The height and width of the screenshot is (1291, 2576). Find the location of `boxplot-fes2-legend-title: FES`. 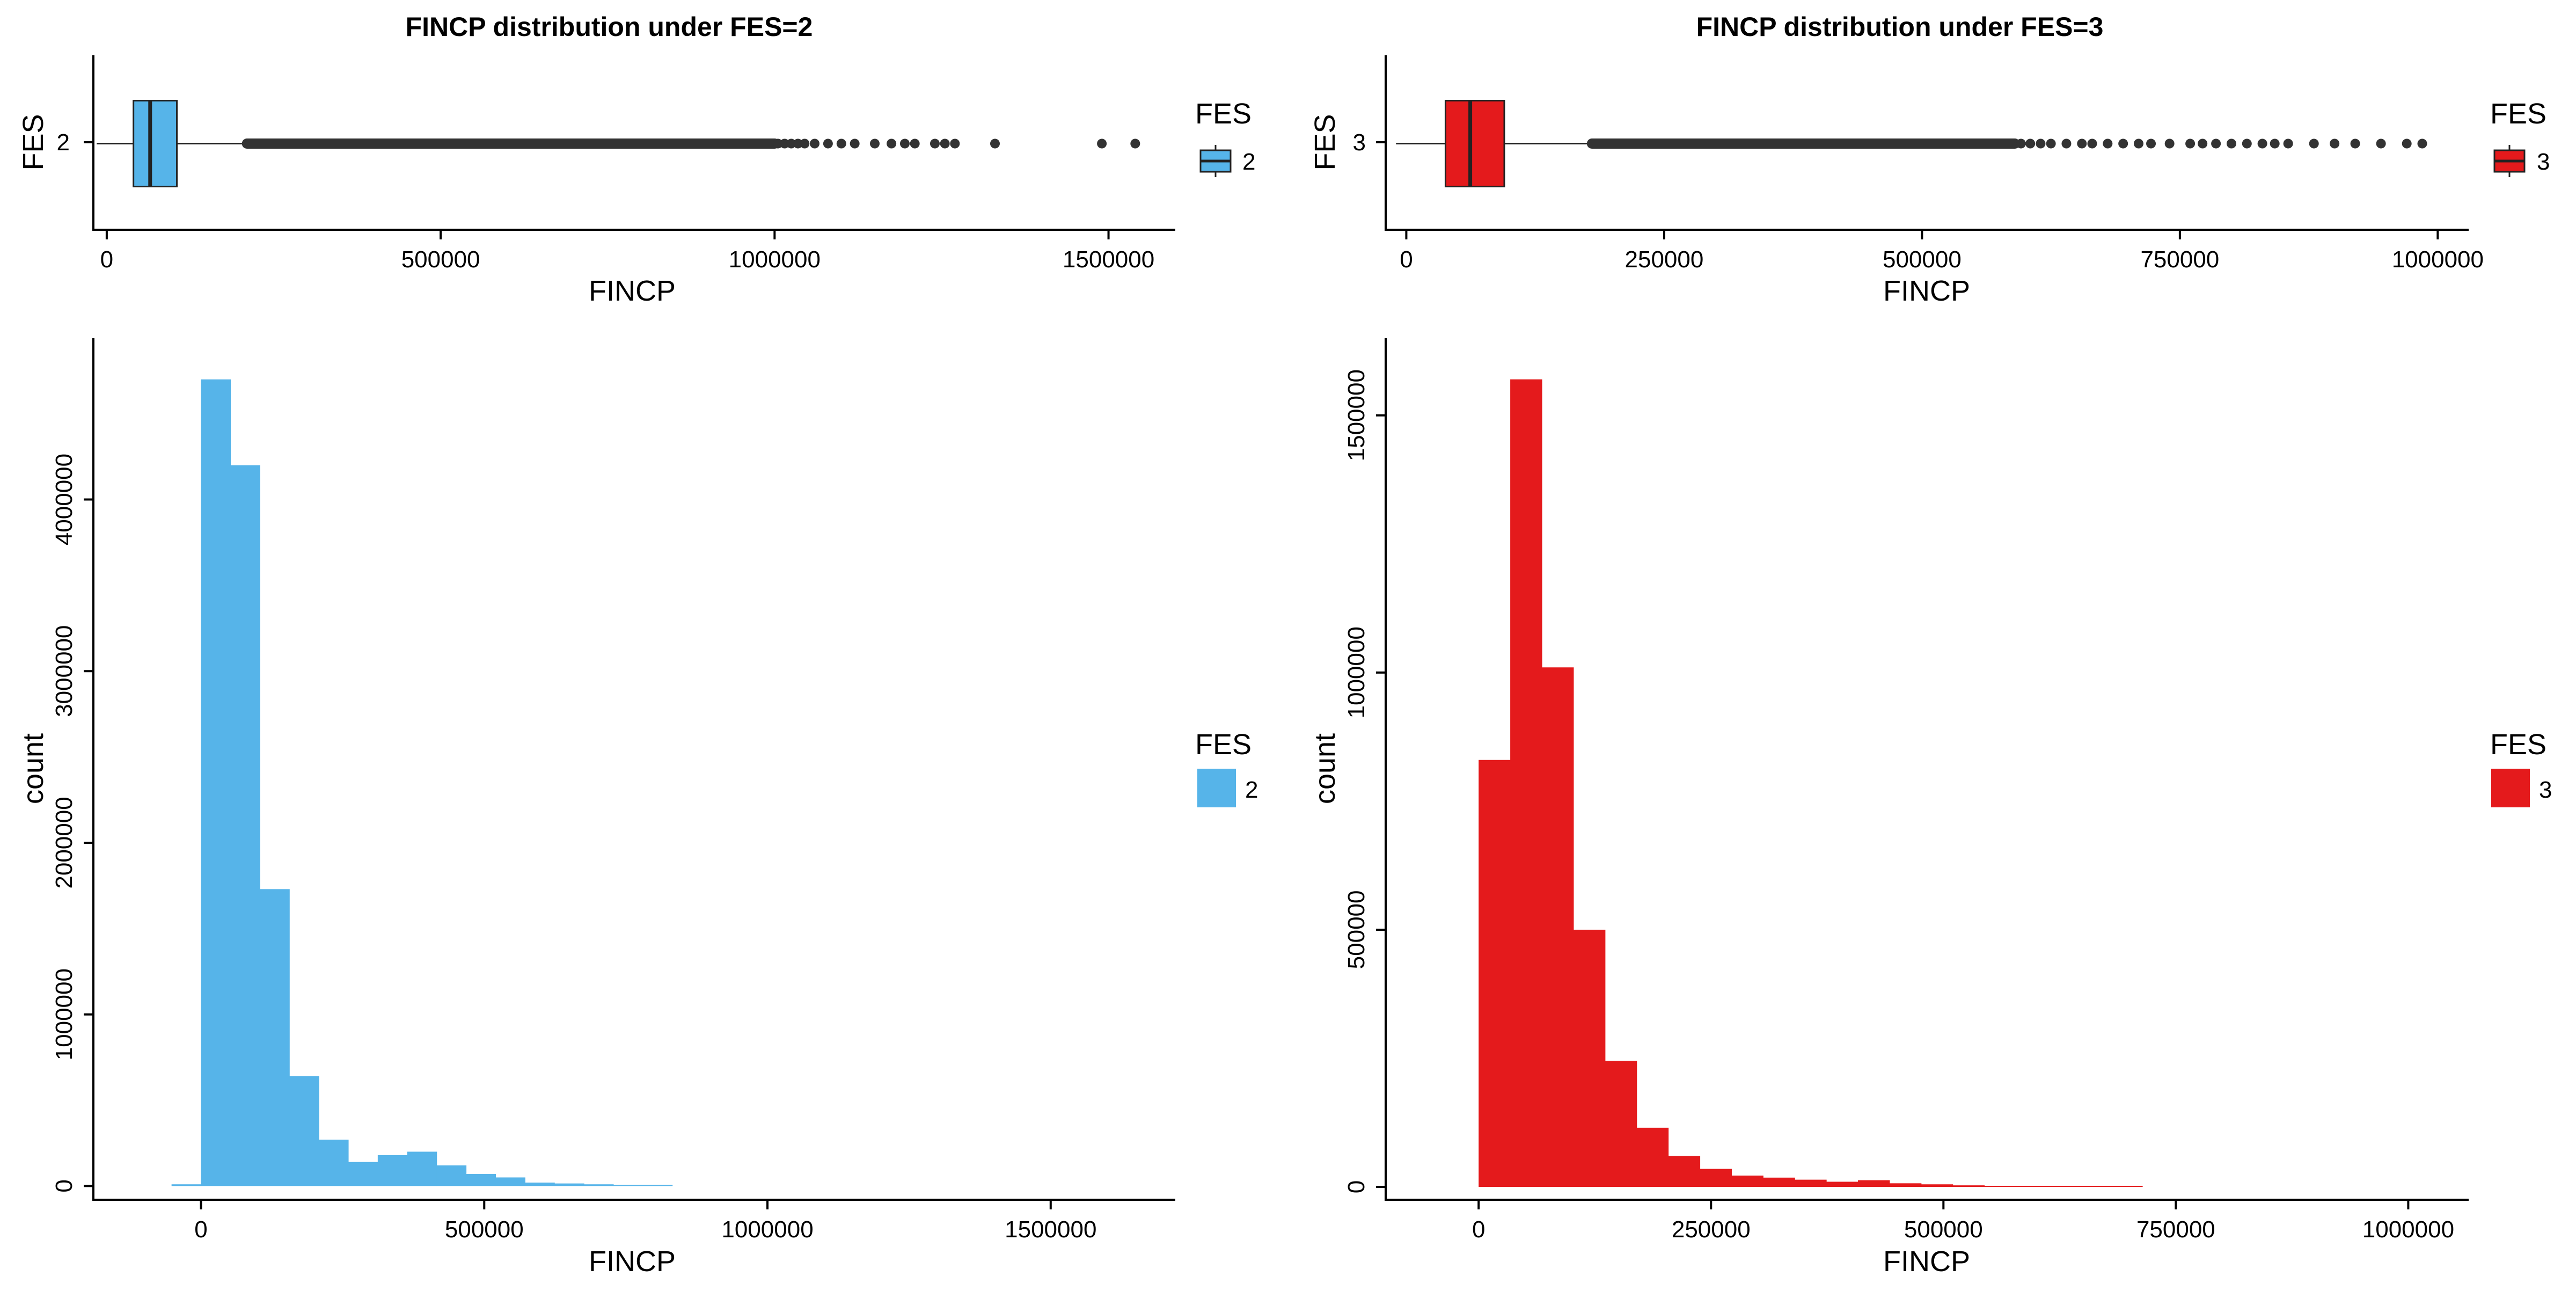

boxplot-fes2-legend-title: FES is located at coordinates (1223, 114).